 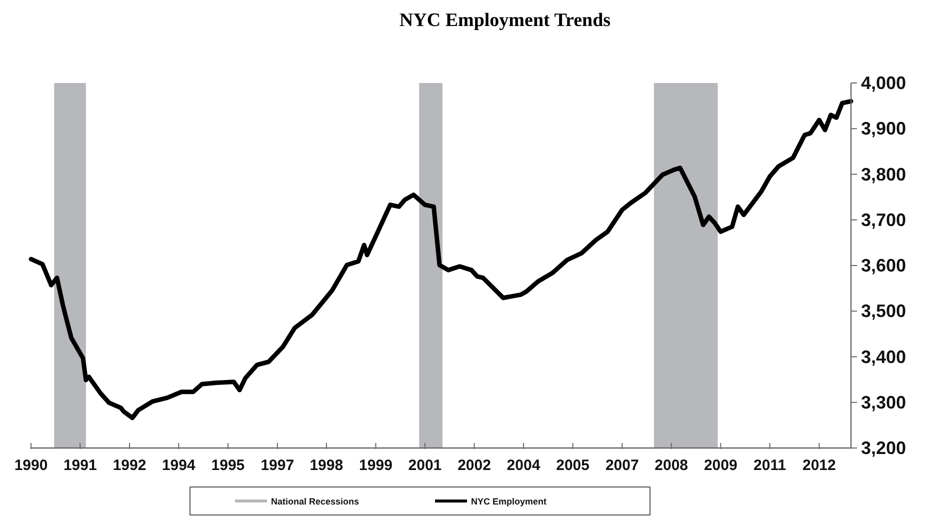 What do you see at coordinates (509, 501) in the screenshot?
I see `legend-label: NYC Employment` at bounding box center [509, 501].